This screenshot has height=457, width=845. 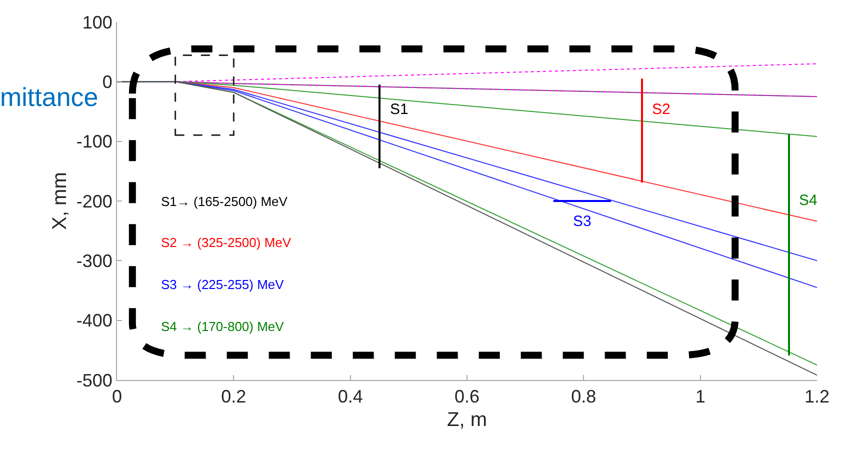 What do you see at coordinates (233, 396) in the screenshot?
I see `x-tick-label: 0.2` at bounding box center [233, 396].